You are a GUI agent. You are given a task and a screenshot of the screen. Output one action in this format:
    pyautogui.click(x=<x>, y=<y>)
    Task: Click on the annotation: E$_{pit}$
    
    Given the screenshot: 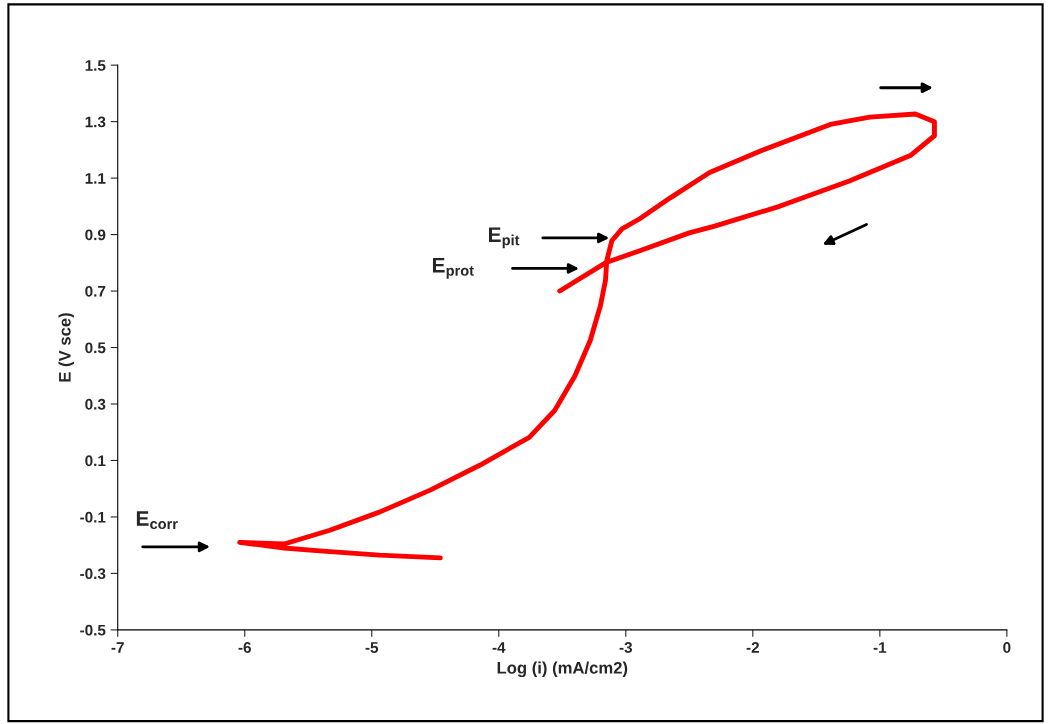 What is the action you would take?
    pyautogui.click(x=504, y=238)
    